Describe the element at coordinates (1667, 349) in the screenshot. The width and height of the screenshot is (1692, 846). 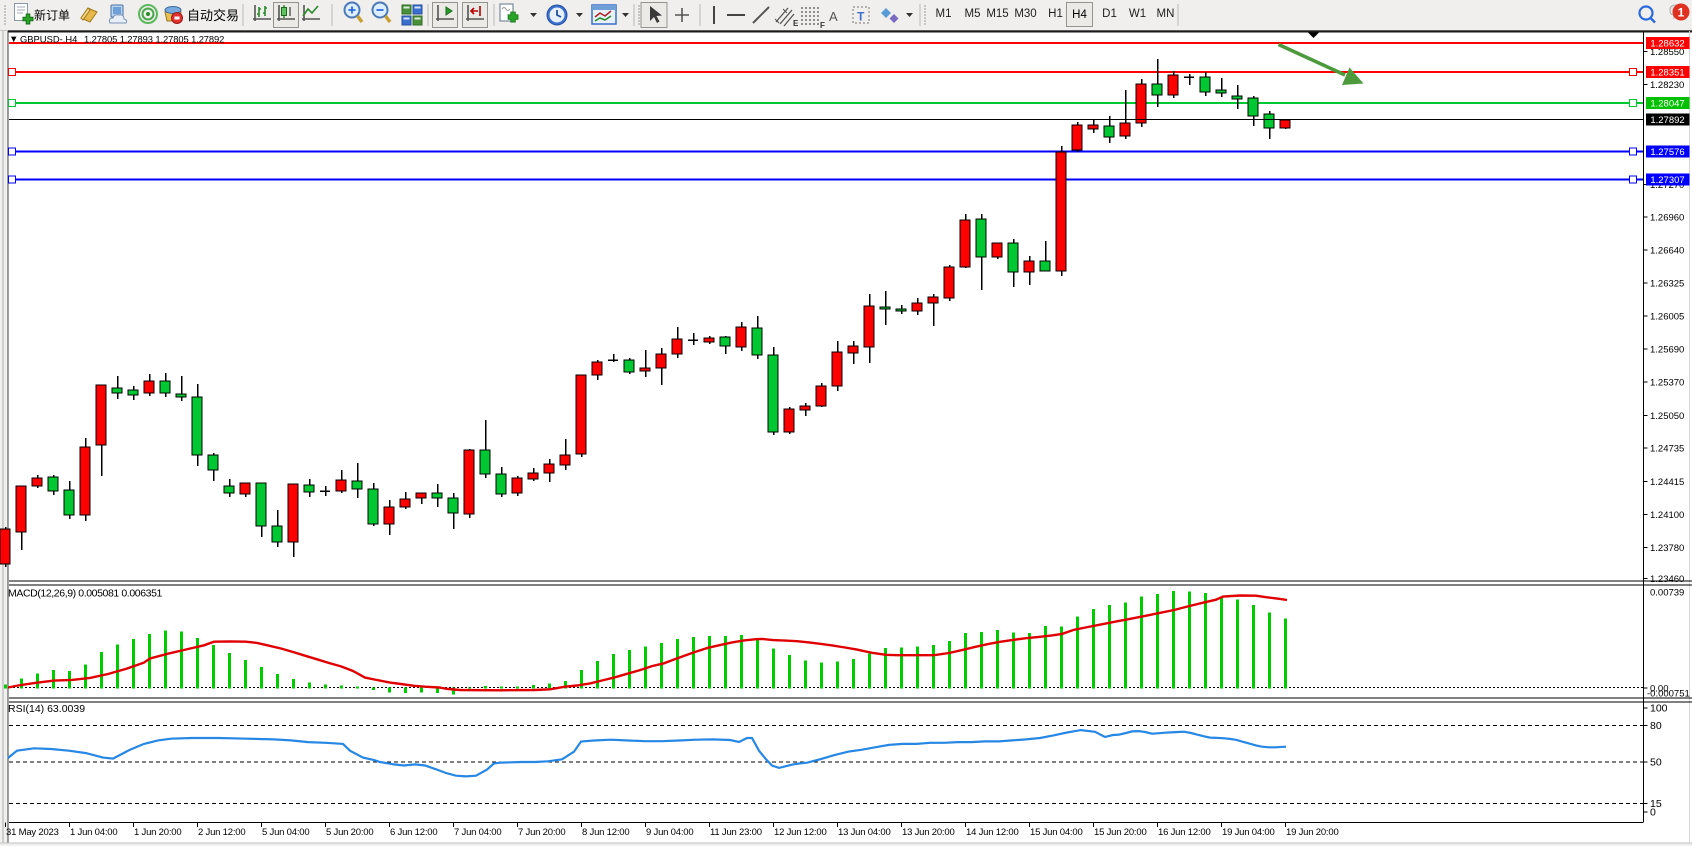
I see `svg-text: 1.25690` at that location.